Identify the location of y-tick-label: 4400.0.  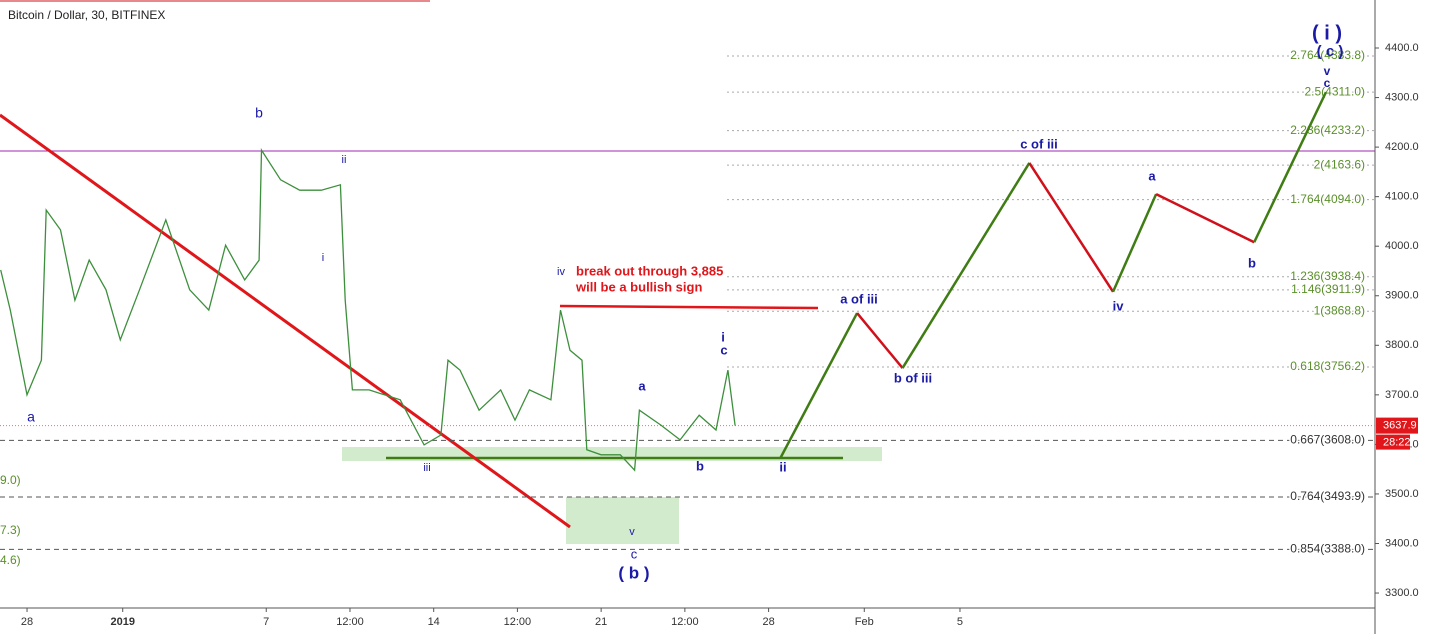
(1402, 48).